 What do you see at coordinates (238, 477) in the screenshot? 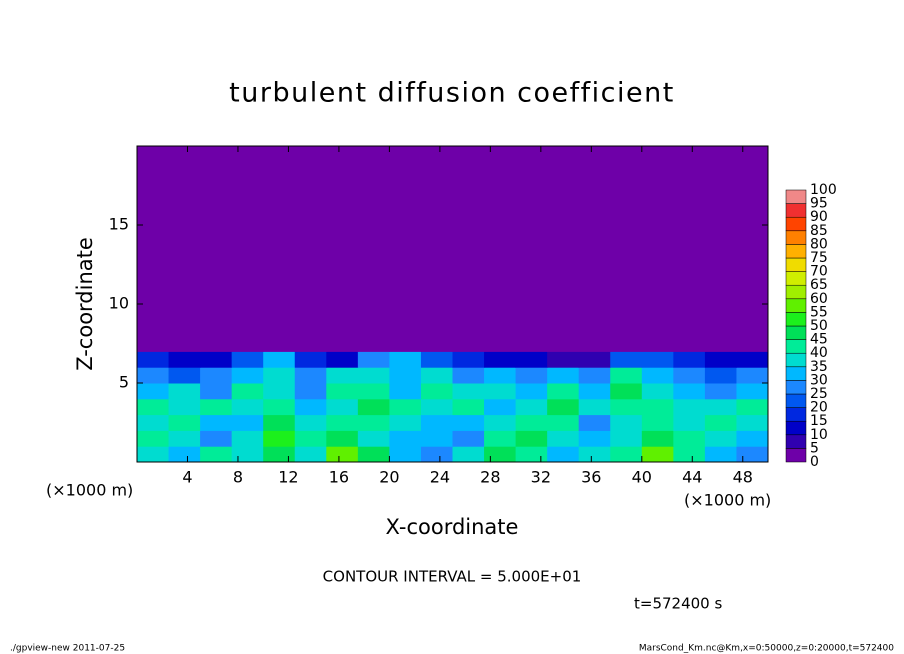
I see `x-tick-label: 8` at bounding box center [238, 477].